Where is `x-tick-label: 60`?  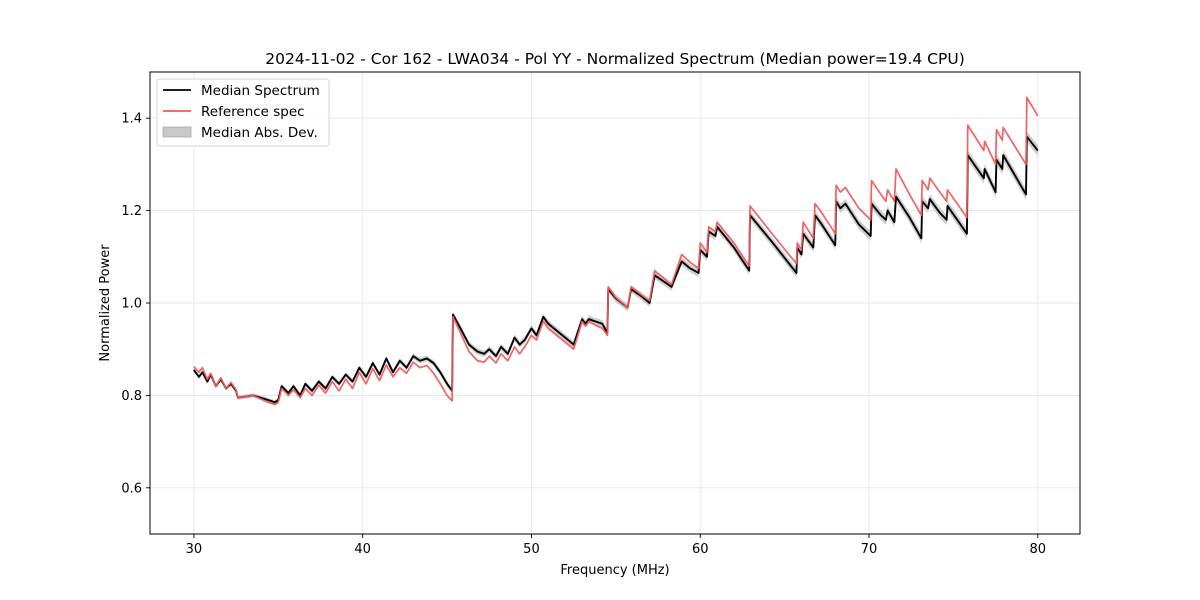 x-tick-label: 60 is located at coordinates (700, 549).